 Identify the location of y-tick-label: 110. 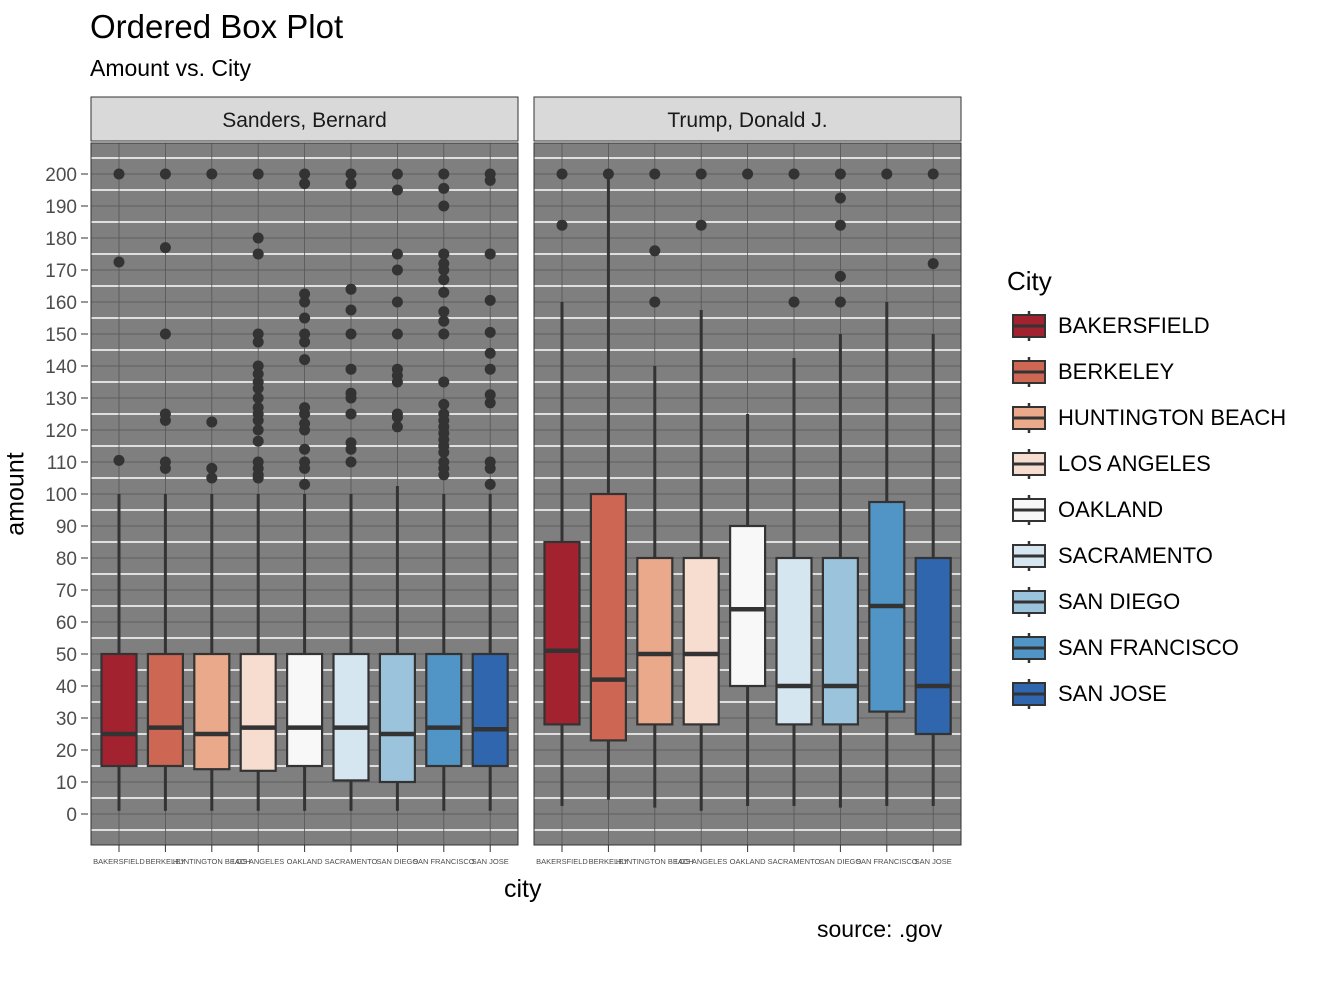
(62, 463).